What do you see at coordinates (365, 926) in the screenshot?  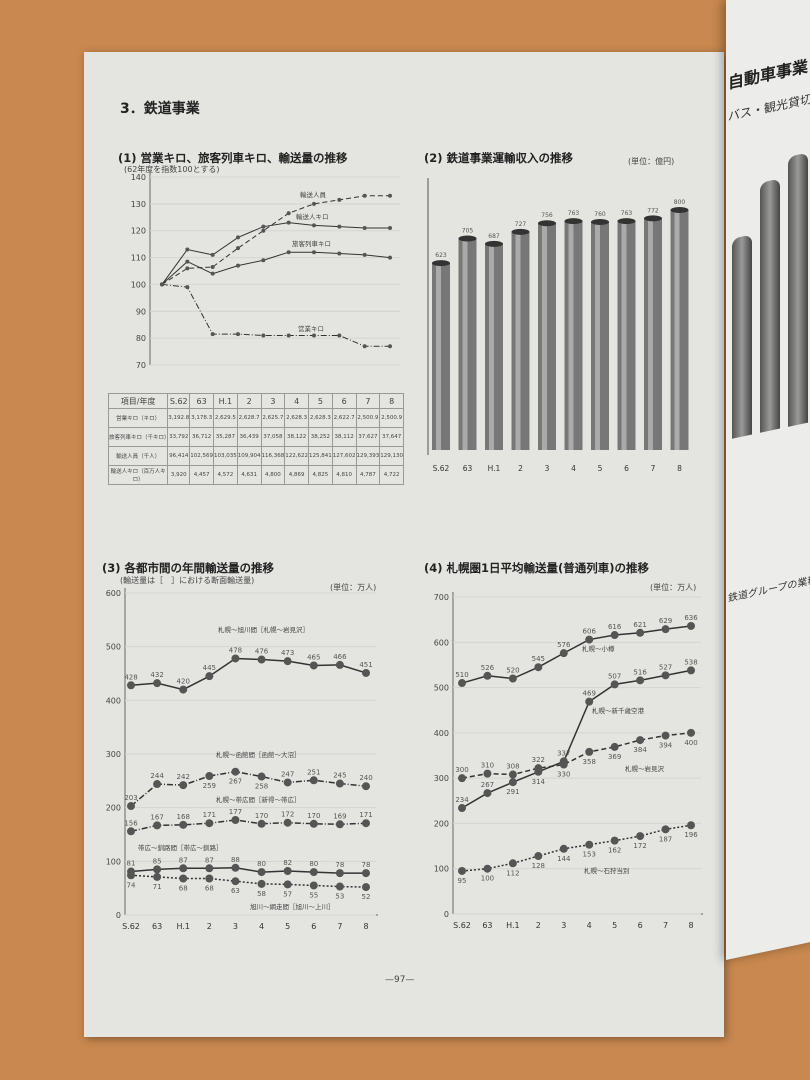 I see `chart3-x-tick-label: 8` at bounding box center [365, 926].